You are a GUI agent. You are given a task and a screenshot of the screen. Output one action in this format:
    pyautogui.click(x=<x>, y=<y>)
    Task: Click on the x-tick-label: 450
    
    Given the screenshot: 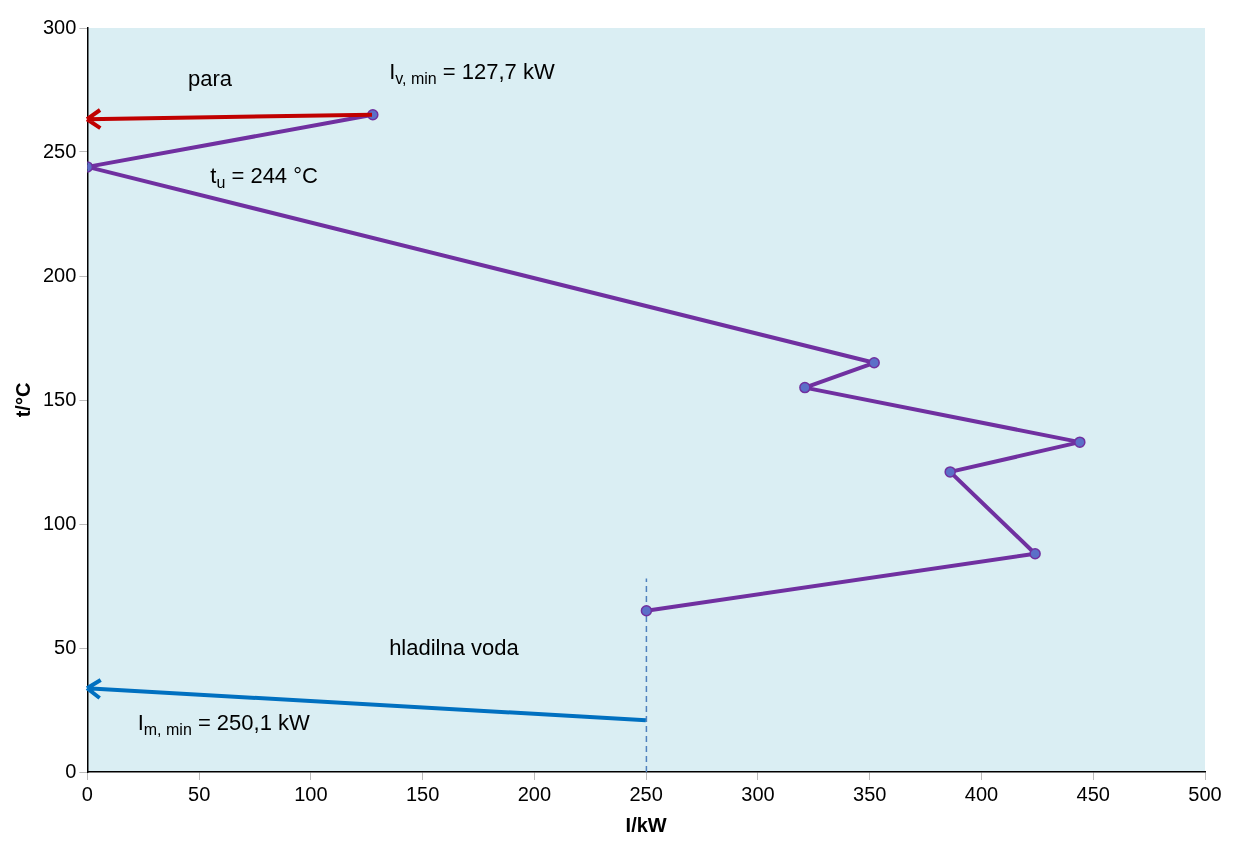 What is the action you would take?
    pyautogui.click(x=1093, y=793)
    